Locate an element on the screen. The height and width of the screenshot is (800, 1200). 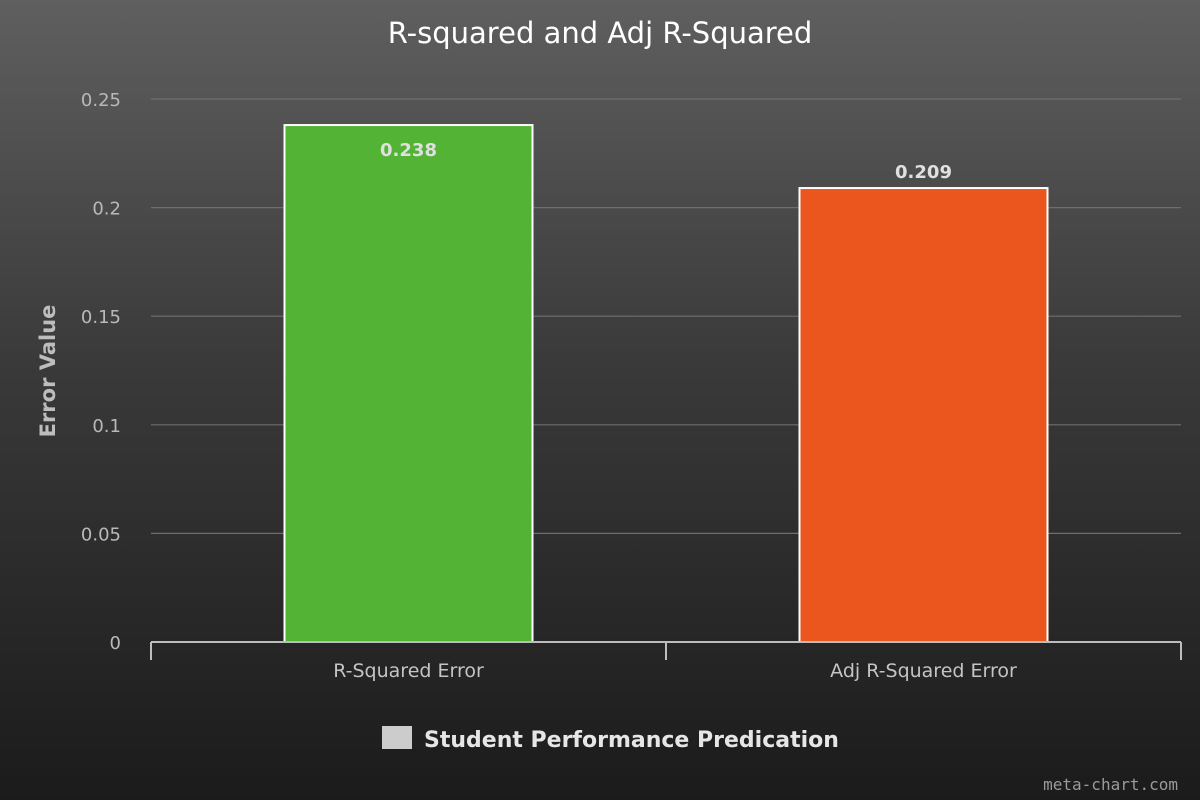
data-label: 0.209 is located at coordinates (923, 172).